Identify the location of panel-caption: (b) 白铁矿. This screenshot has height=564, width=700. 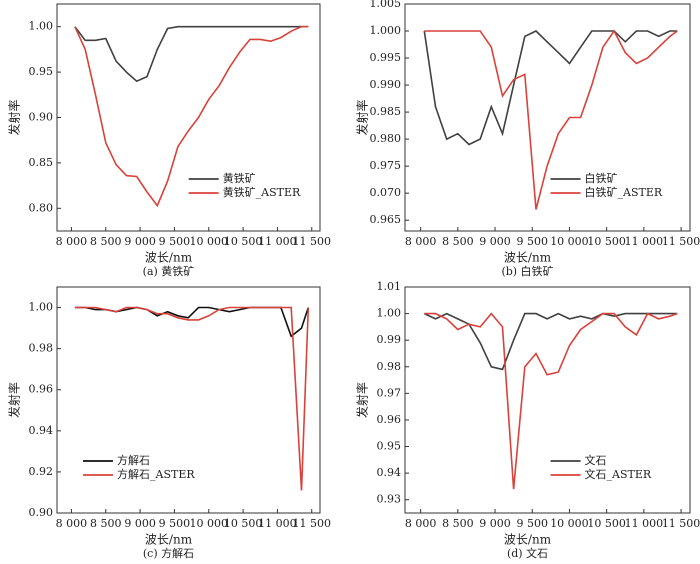
(527, 271).